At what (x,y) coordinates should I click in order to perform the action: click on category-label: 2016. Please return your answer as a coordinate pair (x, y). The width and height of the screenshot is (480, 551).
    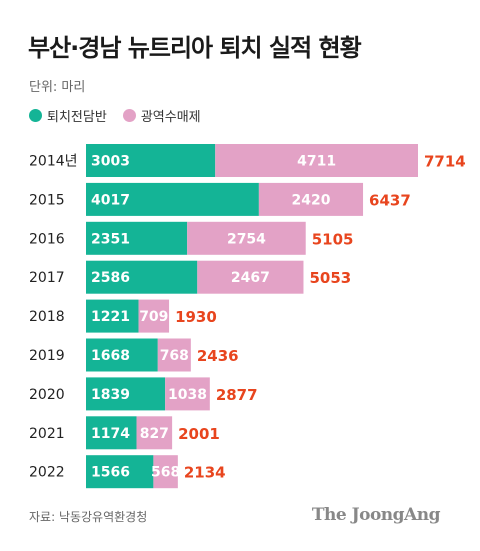
    Looking at the image, I should click on (47, 239).